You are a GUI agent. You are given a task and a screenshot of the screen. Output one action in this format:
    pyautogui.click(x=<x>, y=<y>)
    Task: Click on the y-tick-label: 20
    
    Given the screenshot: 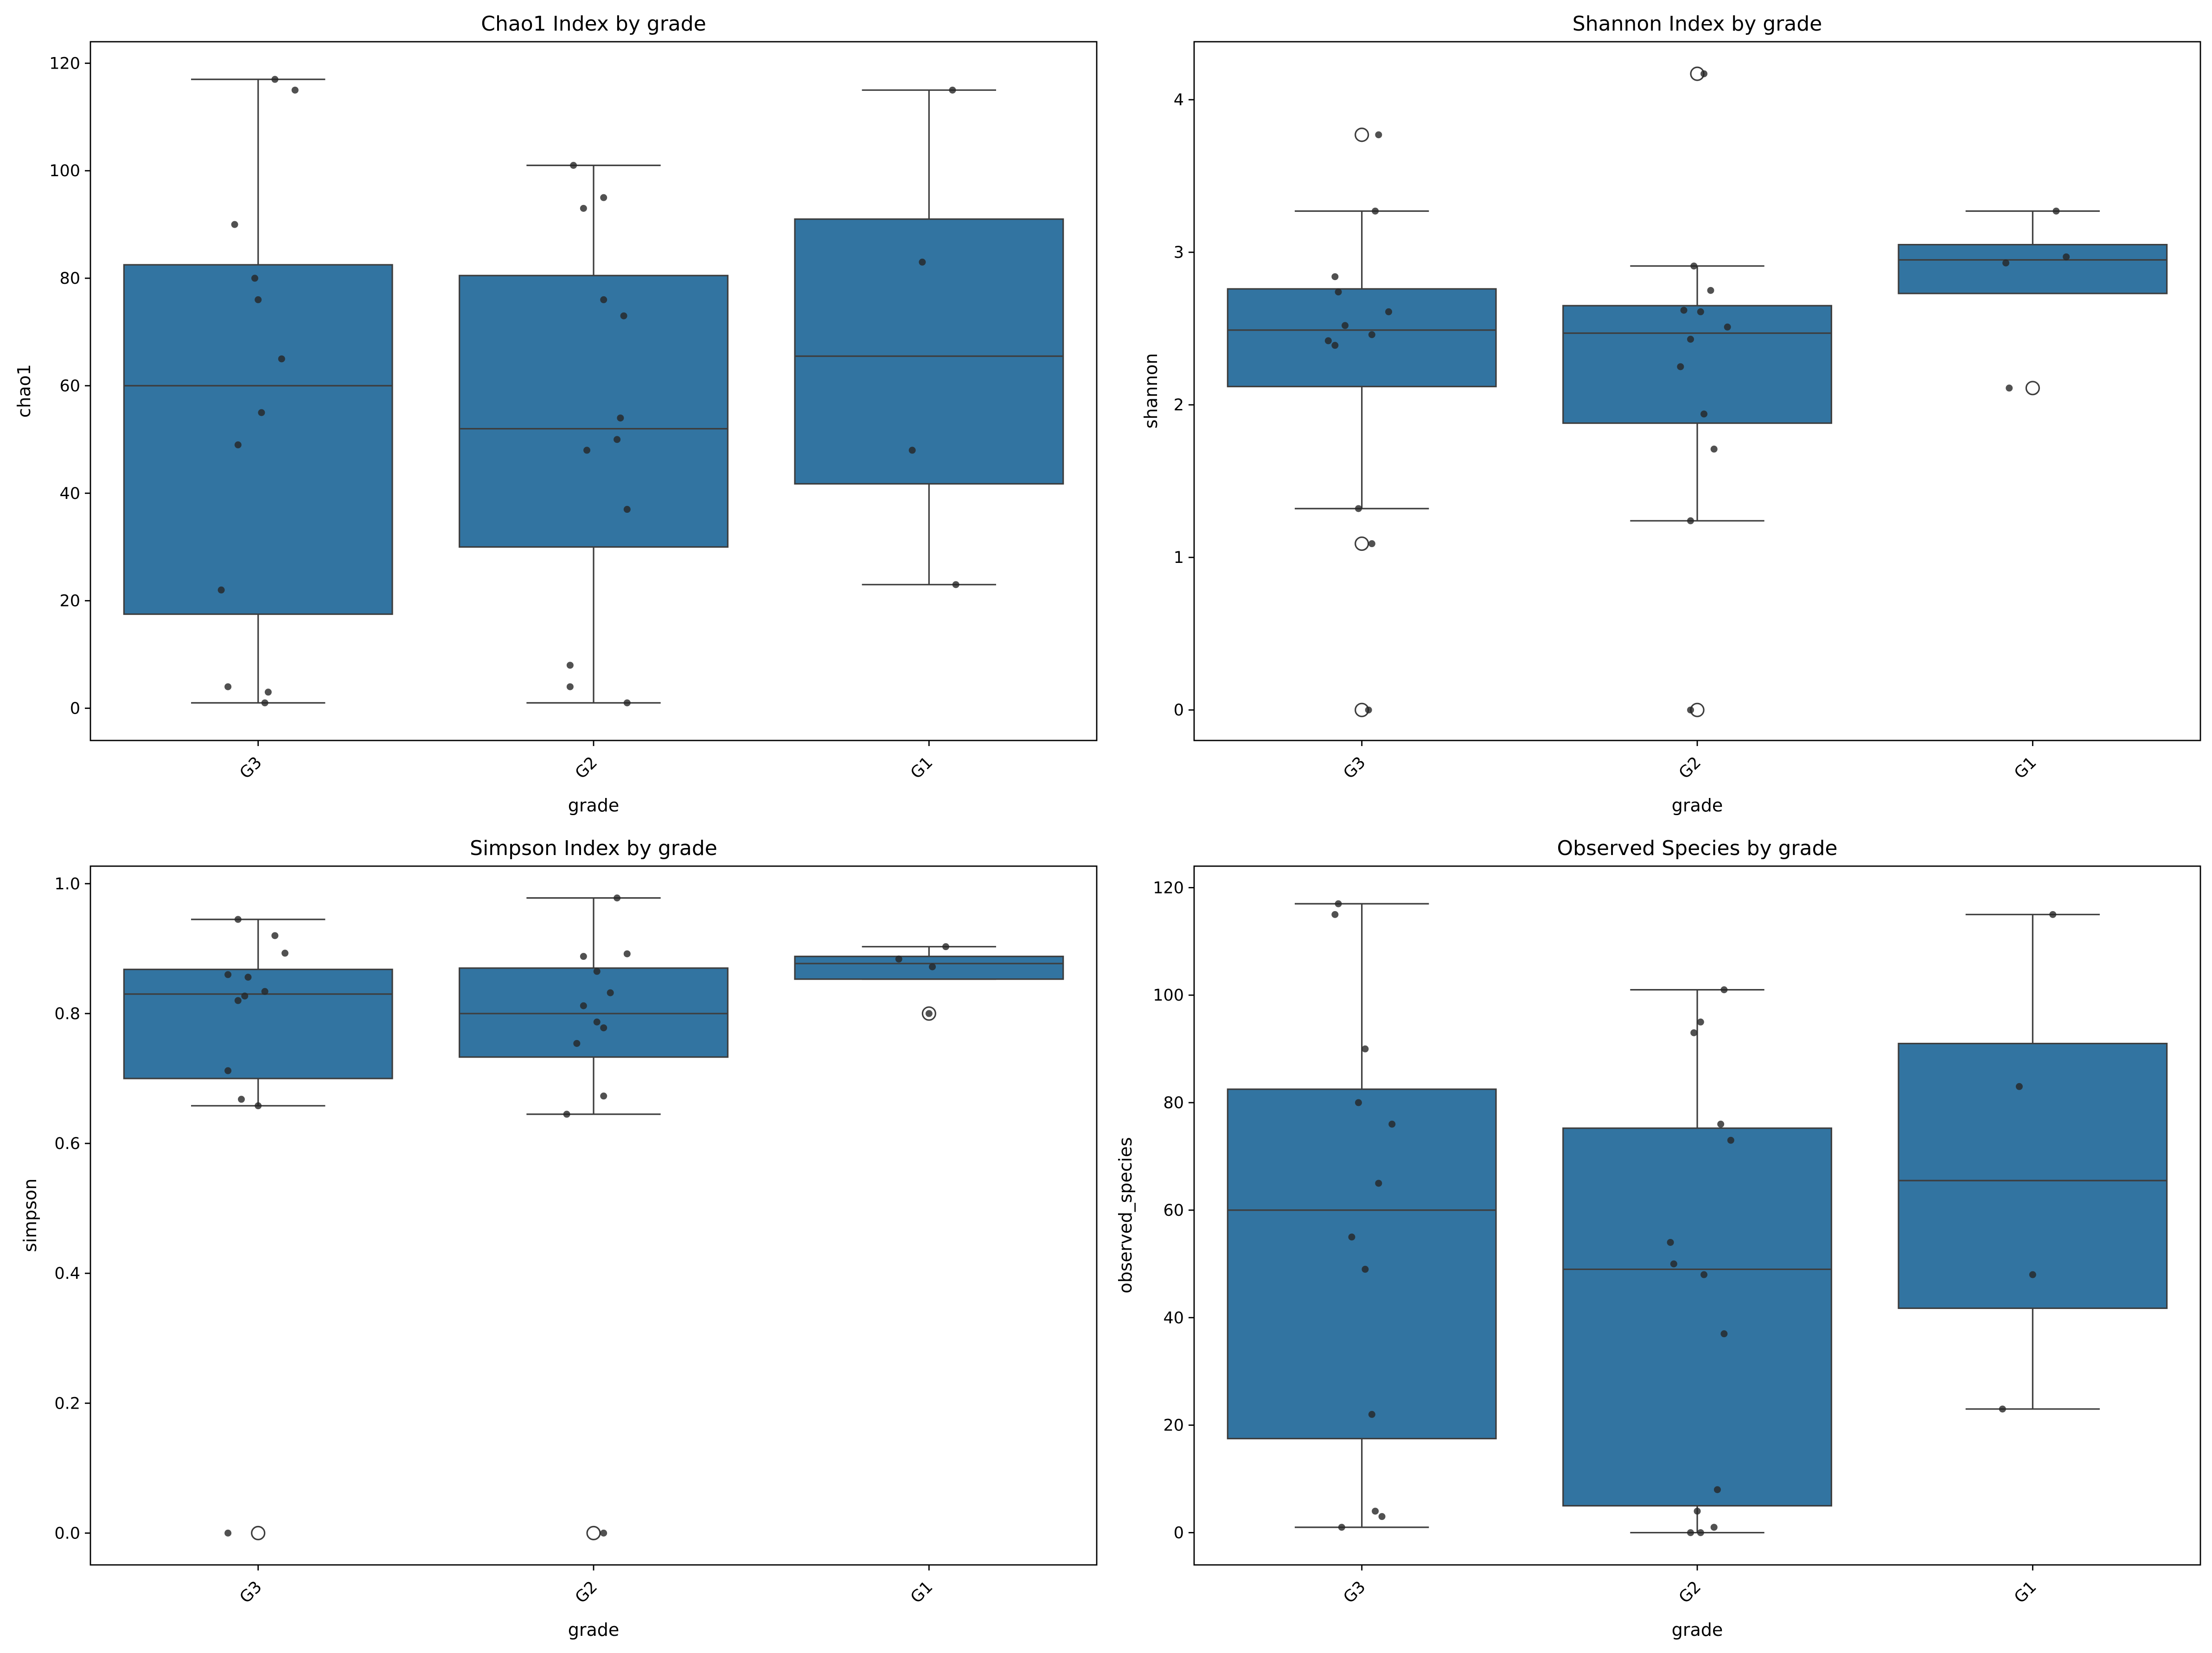 What is the action you would take?
    pyautogui.click(x=1174, y=1426)
    